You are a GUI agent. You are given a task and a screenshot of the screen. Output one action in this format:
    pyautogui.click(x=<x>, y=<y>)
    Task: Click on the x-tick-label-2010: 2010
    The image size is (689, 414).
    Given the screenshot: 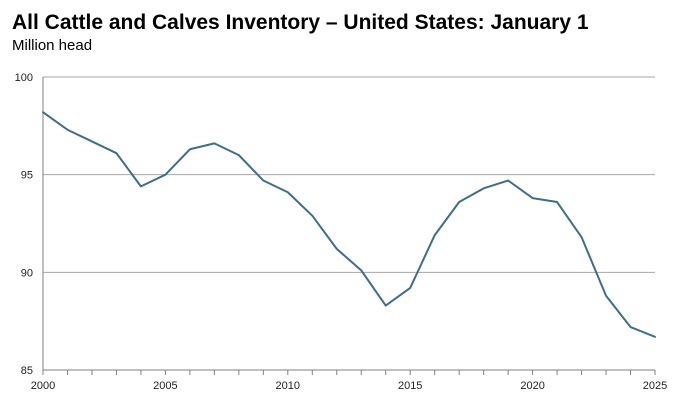 What is the action you would take?
    pyautogui.click(x=288, y=386)
    